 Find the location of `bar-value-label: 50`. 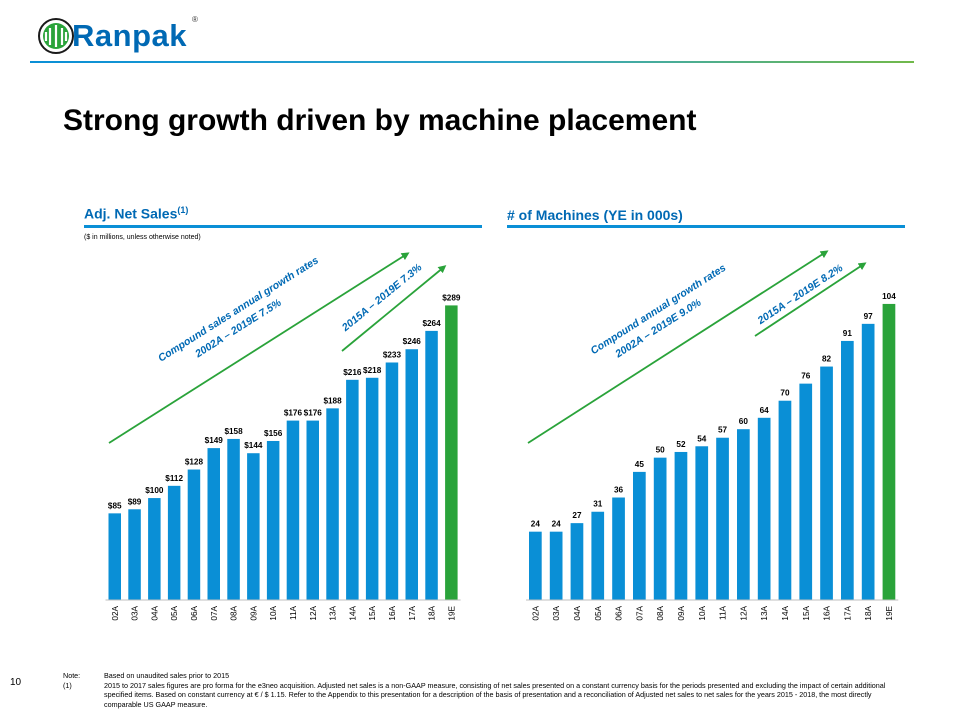

bar-value-label: 50 is located at coordinates (661, 450).